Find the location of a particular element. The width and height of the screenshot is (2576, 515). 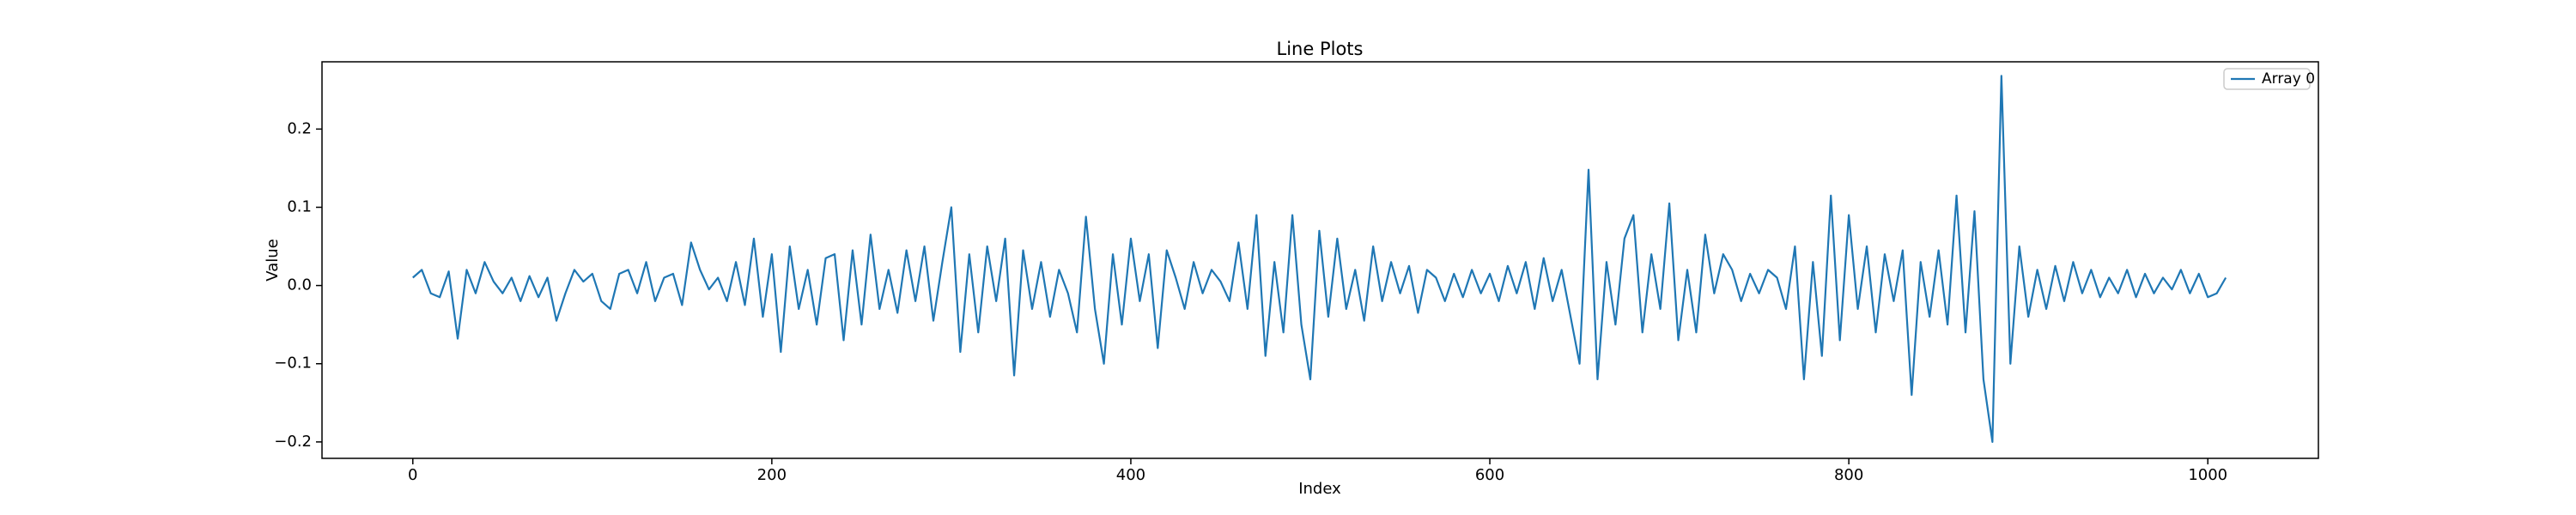

legend-label: Array 0 is located at coordinates (2288, 79).